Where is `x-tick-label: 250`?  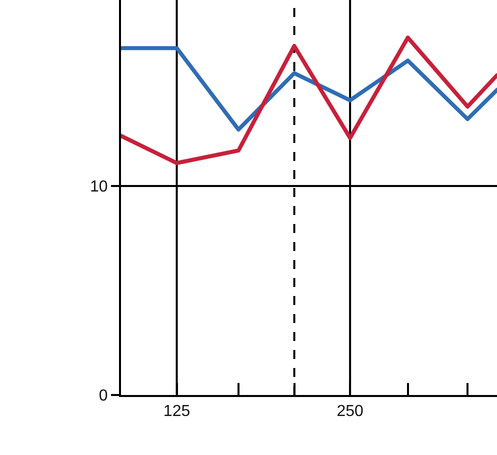 x-tick-label: 250 is located at coordinates (350, 411).